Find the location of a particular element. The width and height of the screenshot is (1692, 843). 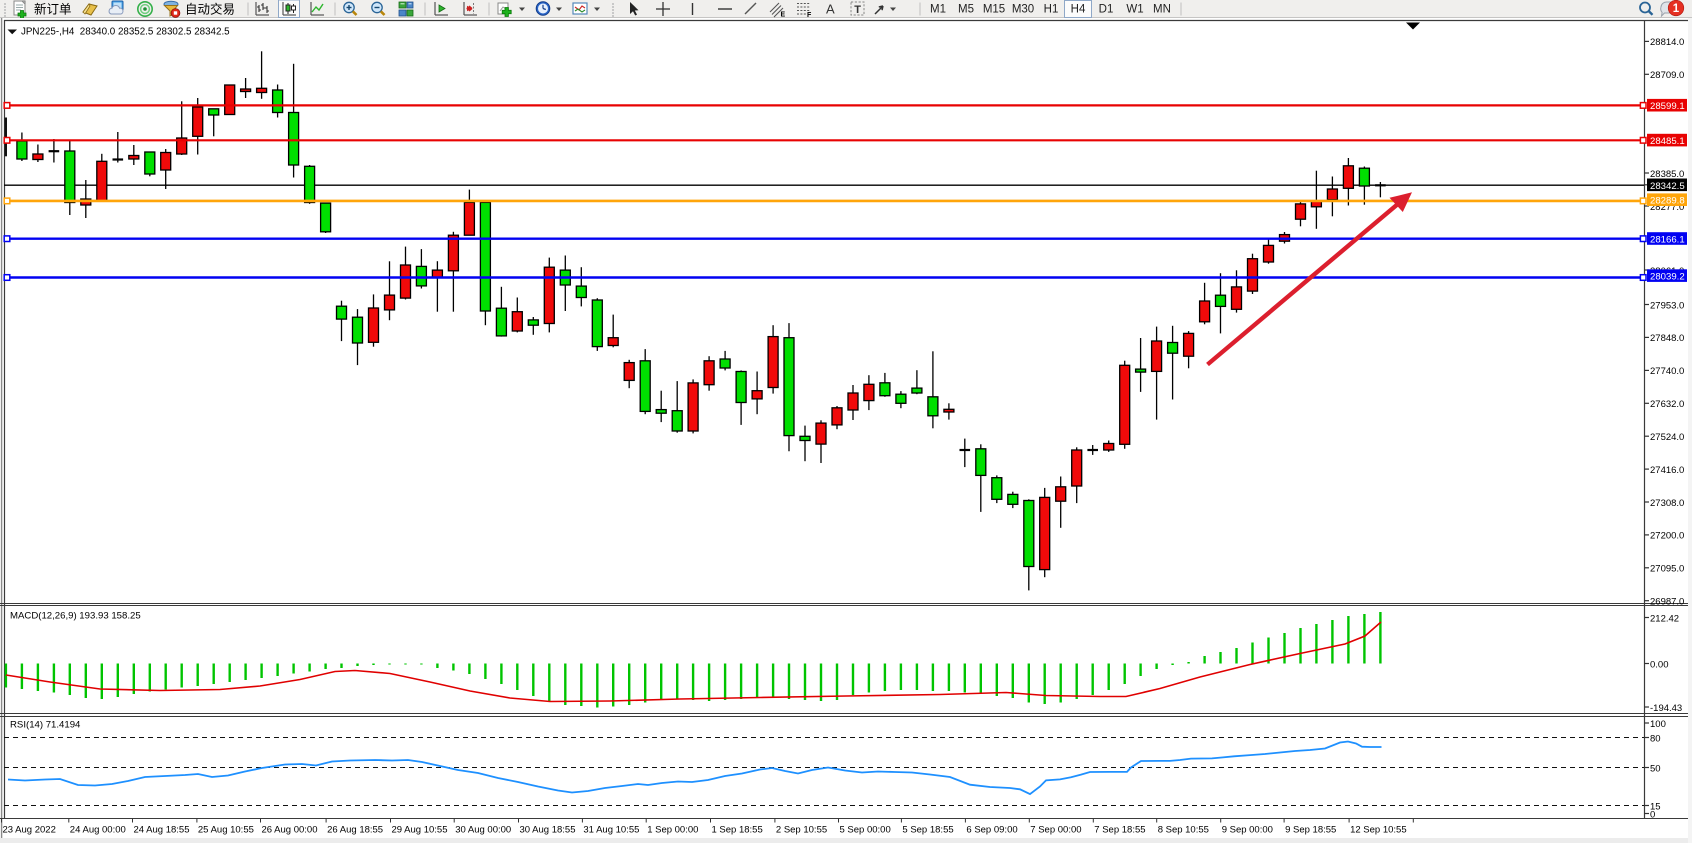

svg-text: E is located at coordinates (783, 15).